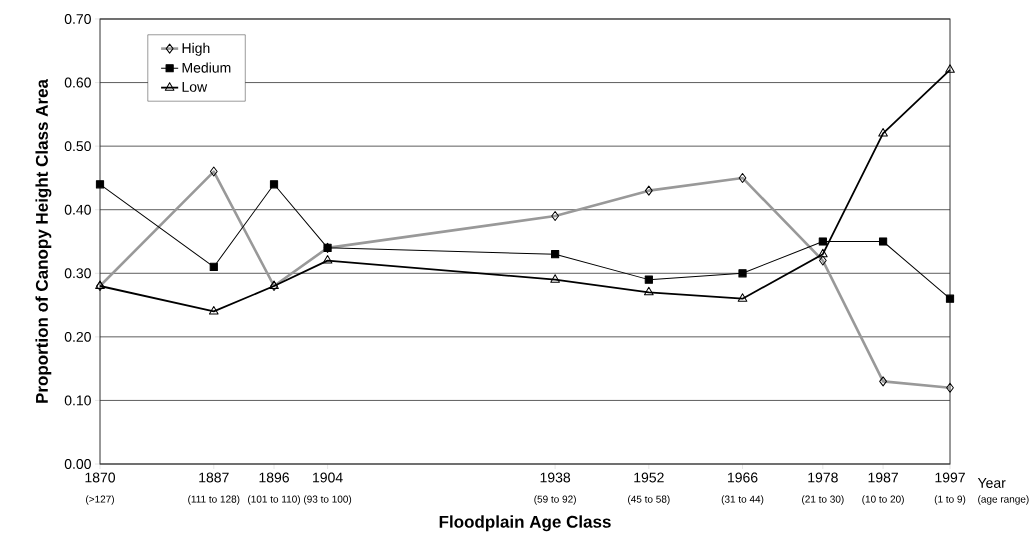 The image size is (1036, 552). I want to click on text: (31 to 44), so click(742, 500).